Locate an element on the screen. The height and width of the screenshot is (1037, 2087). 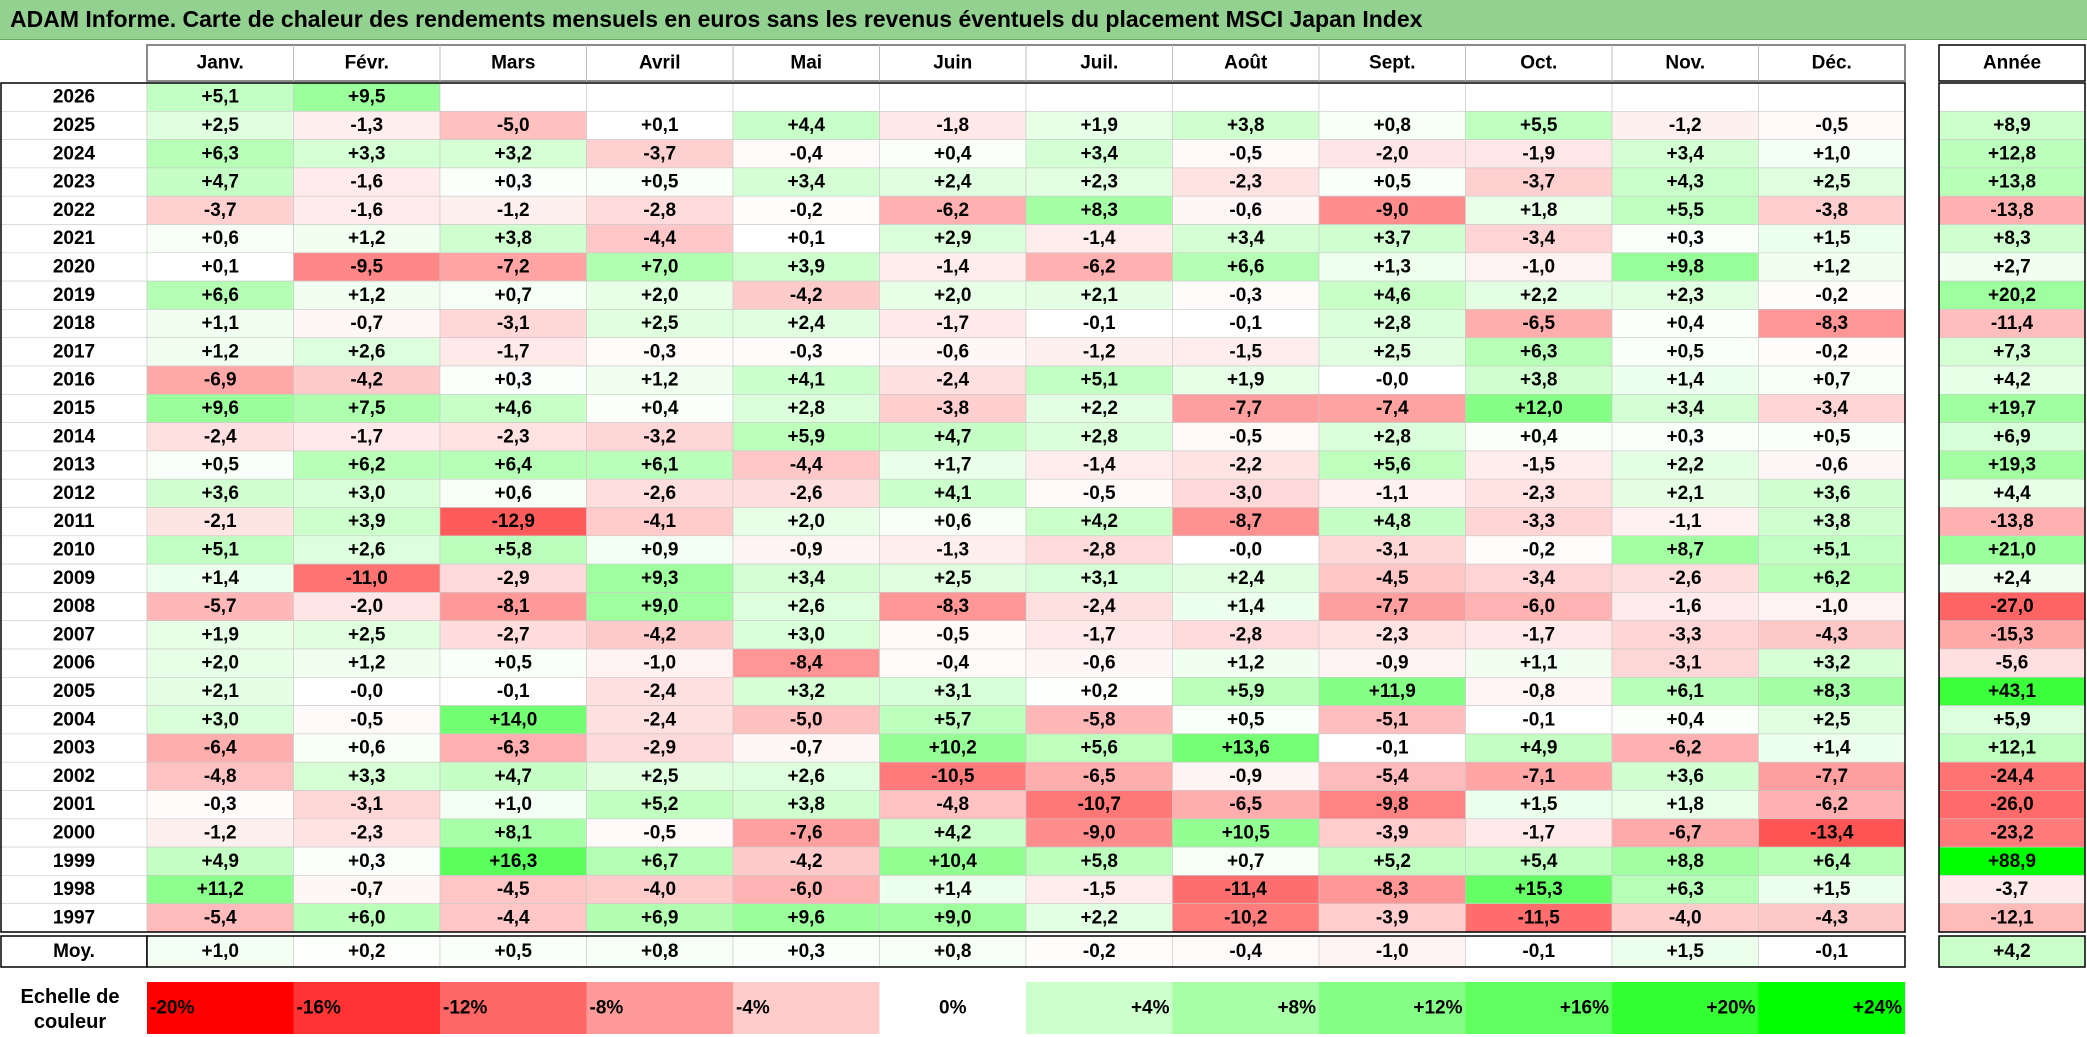
heatmap-cell-value: +3,9 is located at coordinates (806, 266).